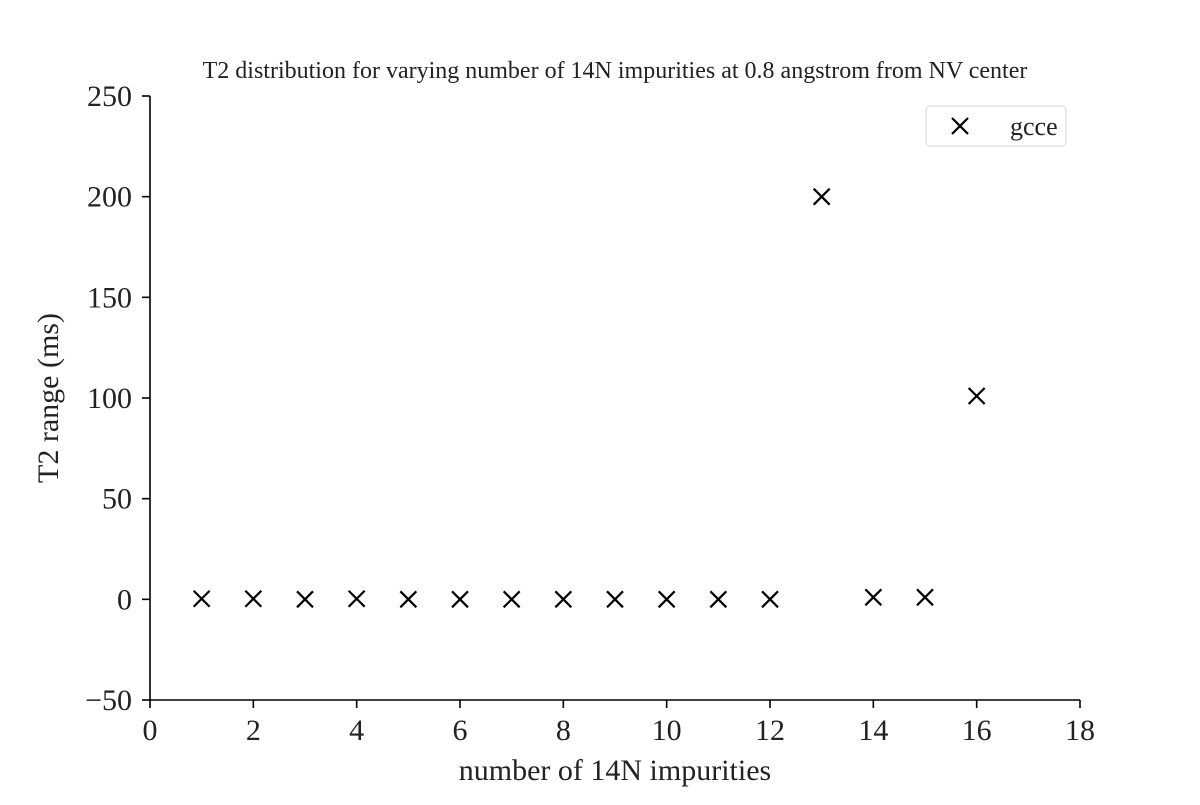 Image resolution: width=1200 pixels, height=805 pixels. What do you see at coordinates (117, 499) in the screenshot?
I see `y-tick-label: 50` at bounding box center [117, 499].